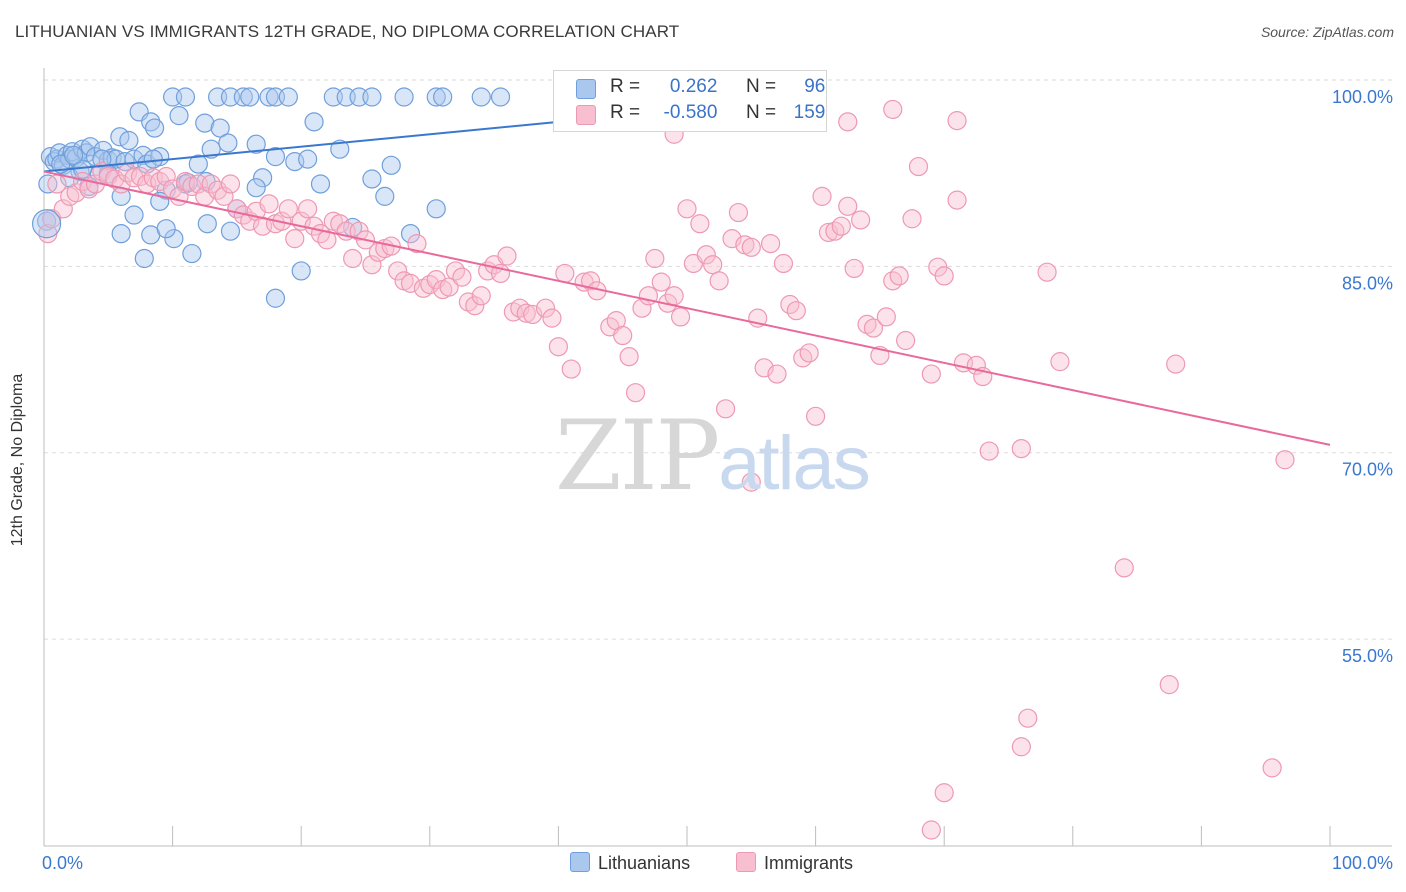 This screenshot has width=1406, height=892. What do you see at coordinates (690, 101) in the screenshot?
I see `stats-legend: R = 0.262 N = 96 R = -0.580 N = 159` at bounding box center [690, 101].